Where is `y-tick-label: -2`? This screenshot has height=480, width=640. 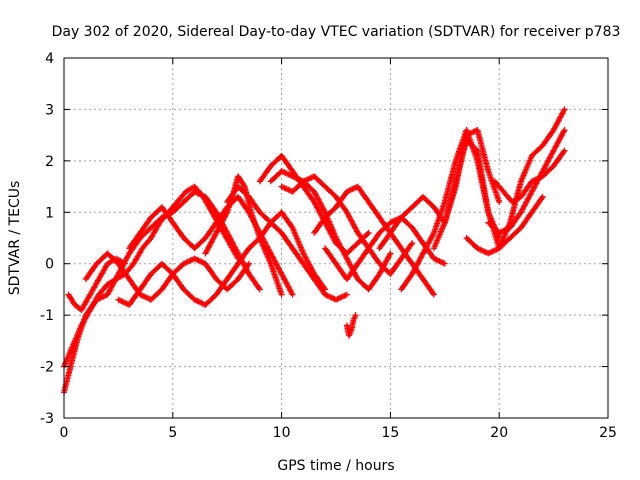 y-tick-label: -2 is located at coordinates (47, 368).